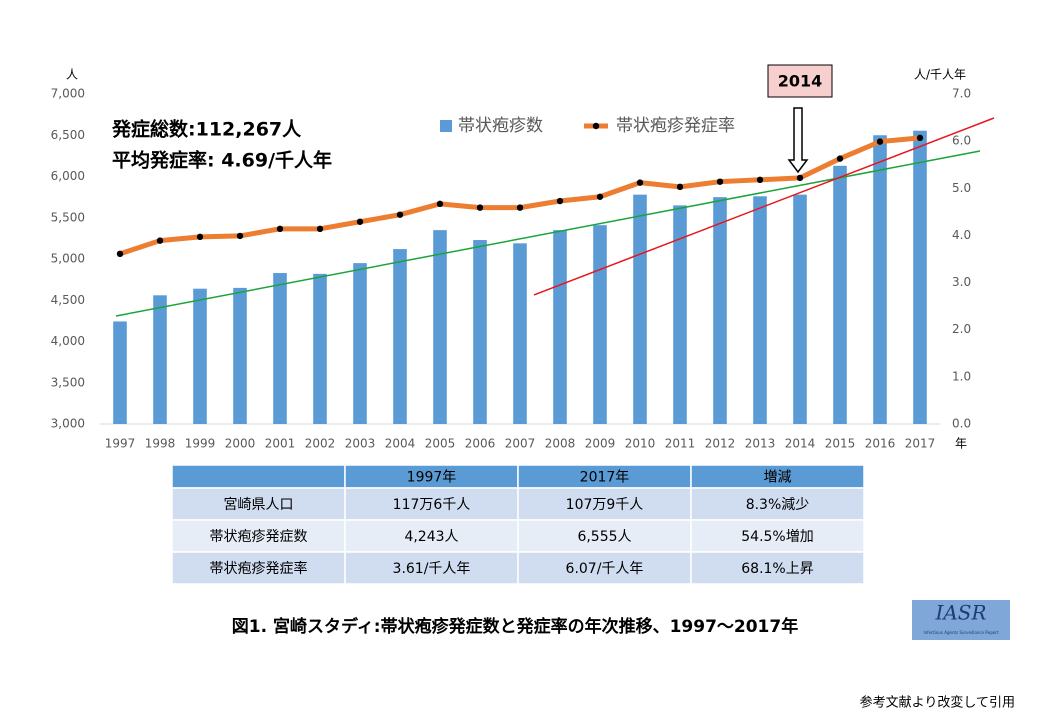  Describe the element at coordinates (68, 217) in the screenshot. I see `y-tick-label: 5,500` at that location.